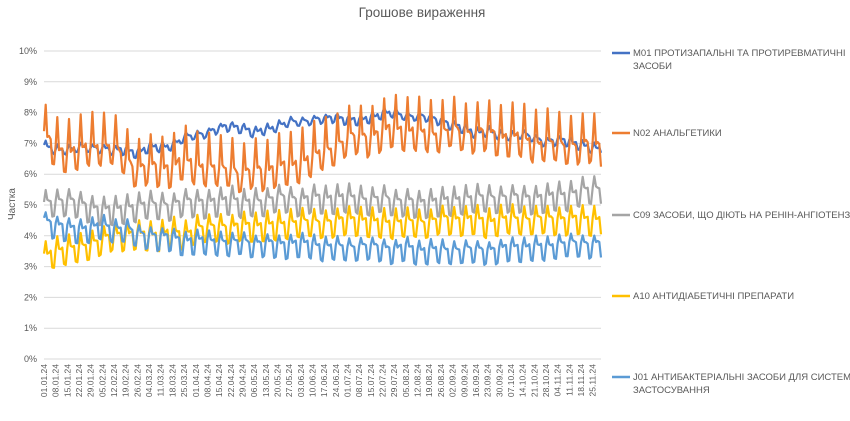  Describe the element at coordinates (266, 380) in the screenshot. I see `x-tick-label: 13.05.24` at that location.